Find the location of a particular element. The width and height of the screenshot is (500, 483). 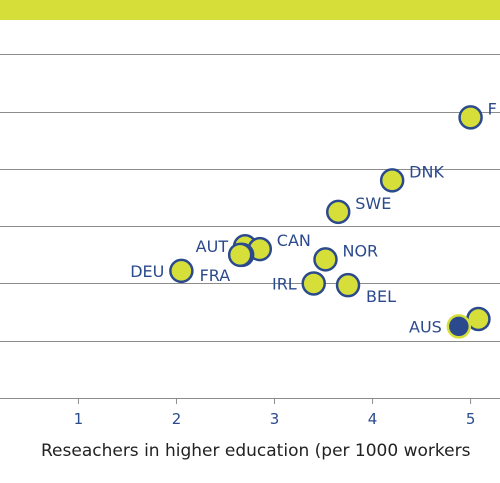

point-label-can: CAN is located at coordinates (294, 240).